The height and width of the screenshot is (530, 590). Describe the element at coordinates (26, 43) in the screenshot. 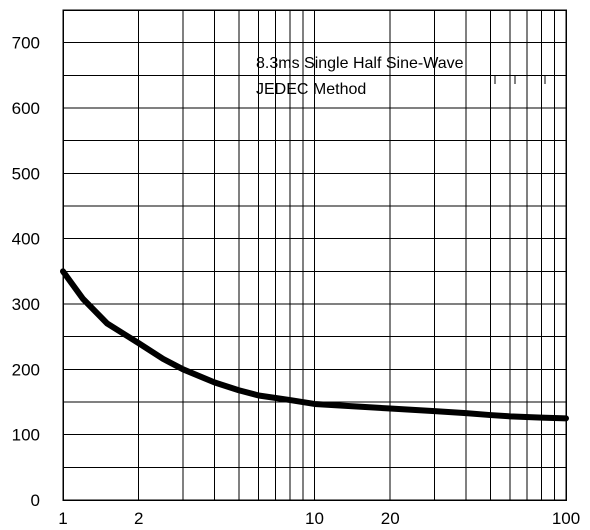

I see `y-tick-label: 700` at that location.